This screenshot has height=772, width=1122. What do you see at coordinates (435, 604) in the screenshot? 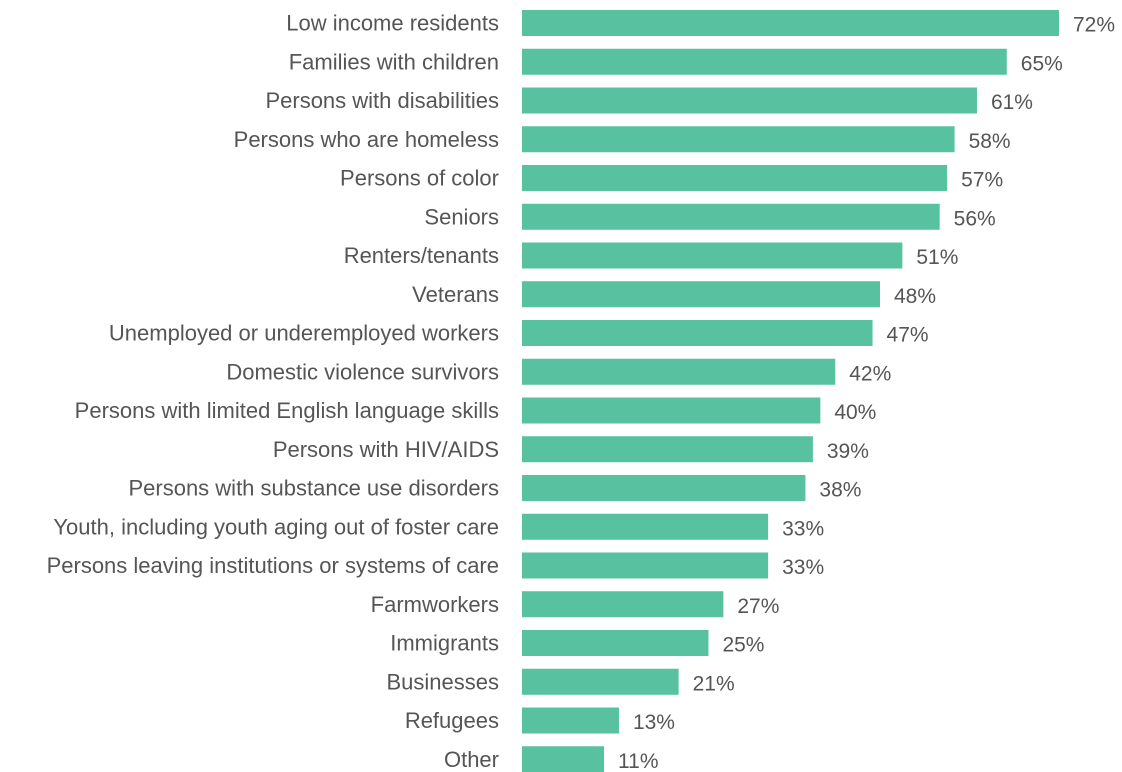
I see `category-label: Farmworkers` at bounding box center [435, 604].